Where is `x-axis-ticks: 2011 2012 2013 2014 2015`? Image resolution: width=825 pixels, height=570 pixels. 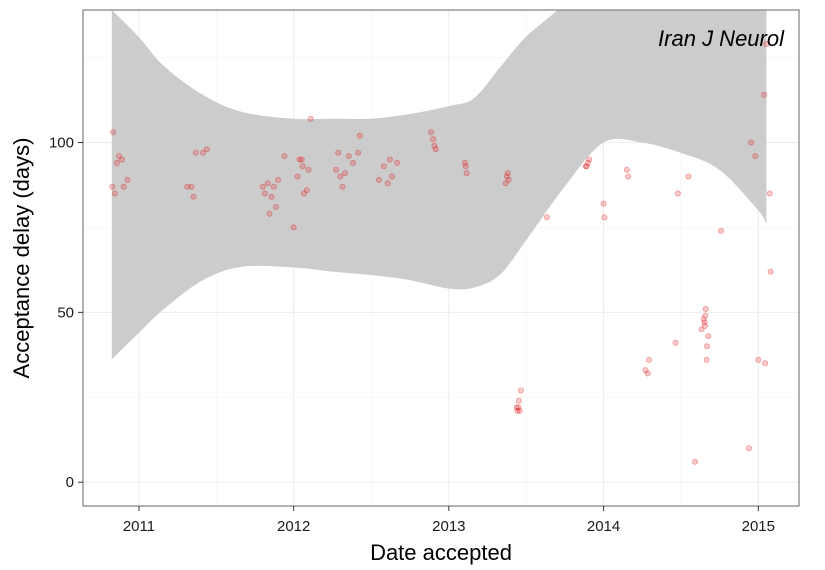 x-axis-ticks: 2011 2012 2013 2014 2015 is located at coordinates (449, 520).